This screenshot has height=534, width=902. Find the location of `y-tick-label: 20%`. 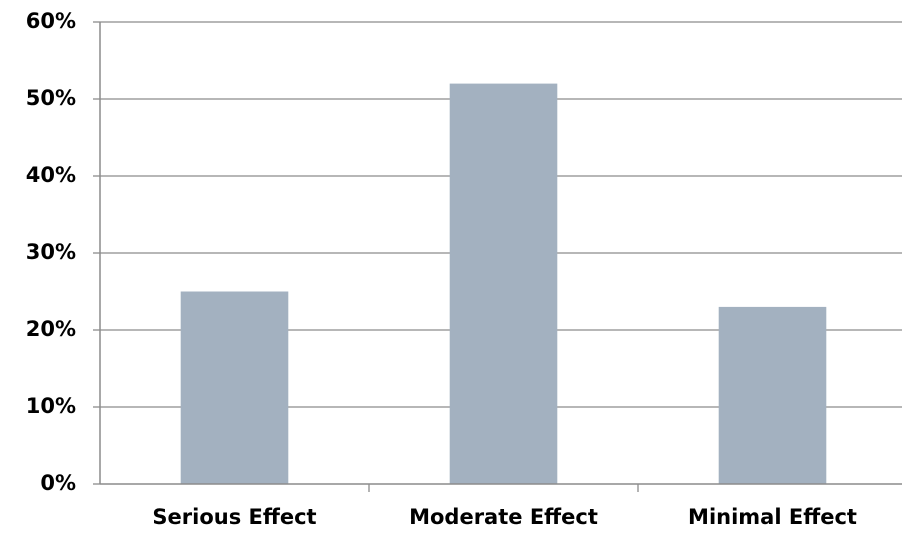

y-tick-label: 20% is located at coordinates (51, 329).